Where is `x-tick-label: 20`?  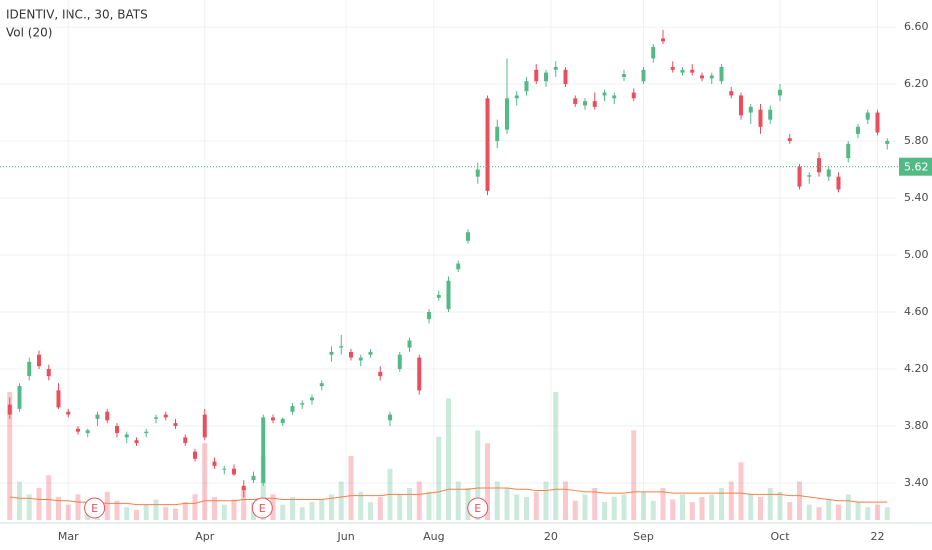 x-tick-label: 20 is located at coordinates (551, 536).